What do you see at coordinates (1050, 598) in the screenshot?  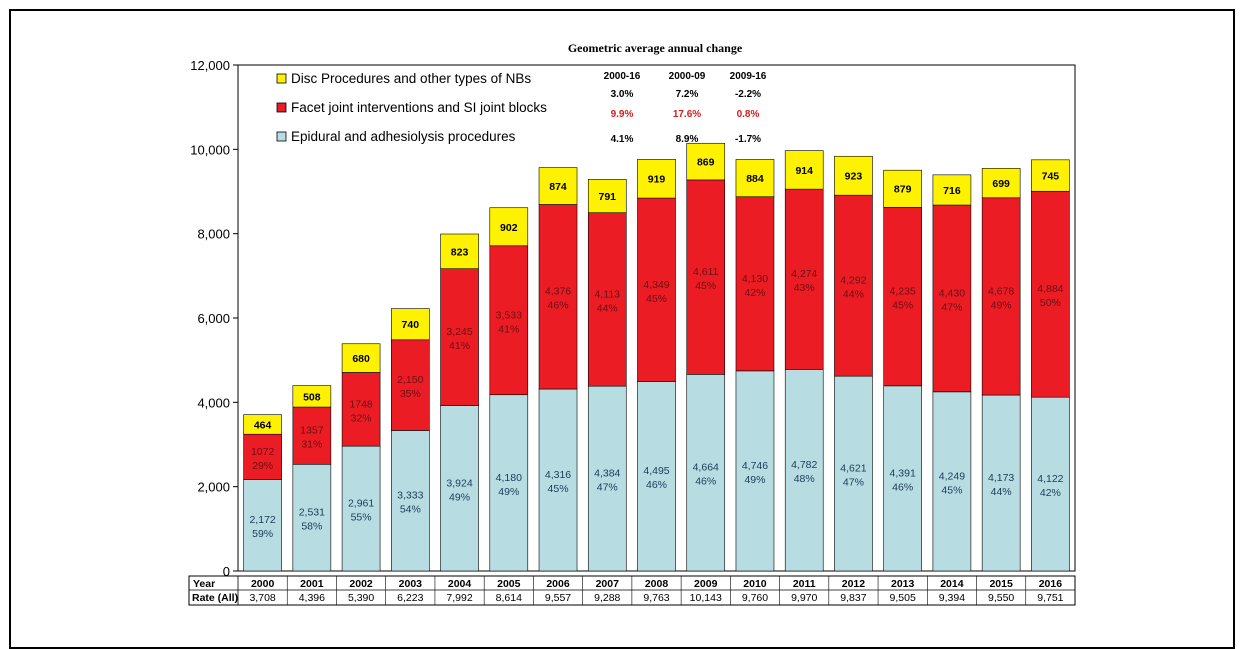 I see `table-cell-rate: 9,751` at bounding box center [1050, 598].